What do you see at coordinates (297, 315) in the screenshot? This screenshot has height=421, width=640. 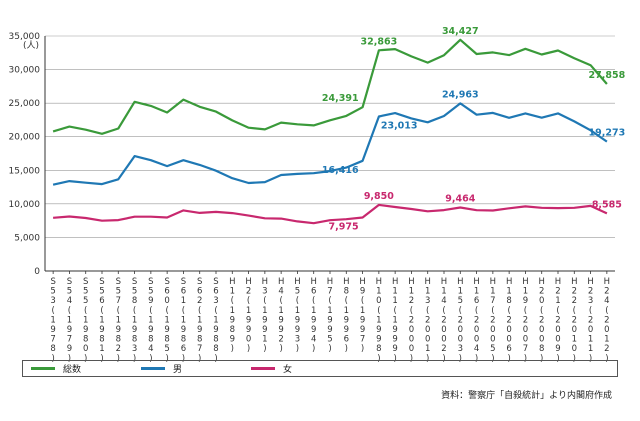 I see `x-tick-label: H 5(1 9 9 3)` at bounding box center [297, 315].